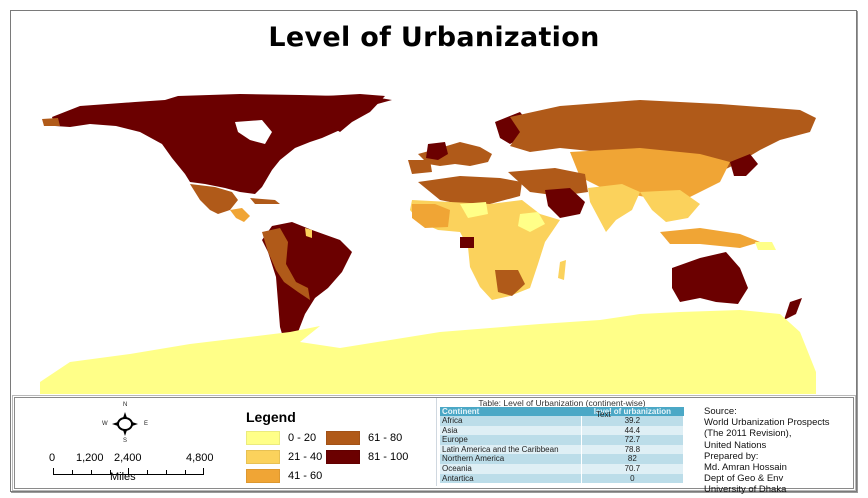  What do you see at coordinates (470, 190) in the screenshot?
I see `region-north-africa` at bounding box center [470, 190].